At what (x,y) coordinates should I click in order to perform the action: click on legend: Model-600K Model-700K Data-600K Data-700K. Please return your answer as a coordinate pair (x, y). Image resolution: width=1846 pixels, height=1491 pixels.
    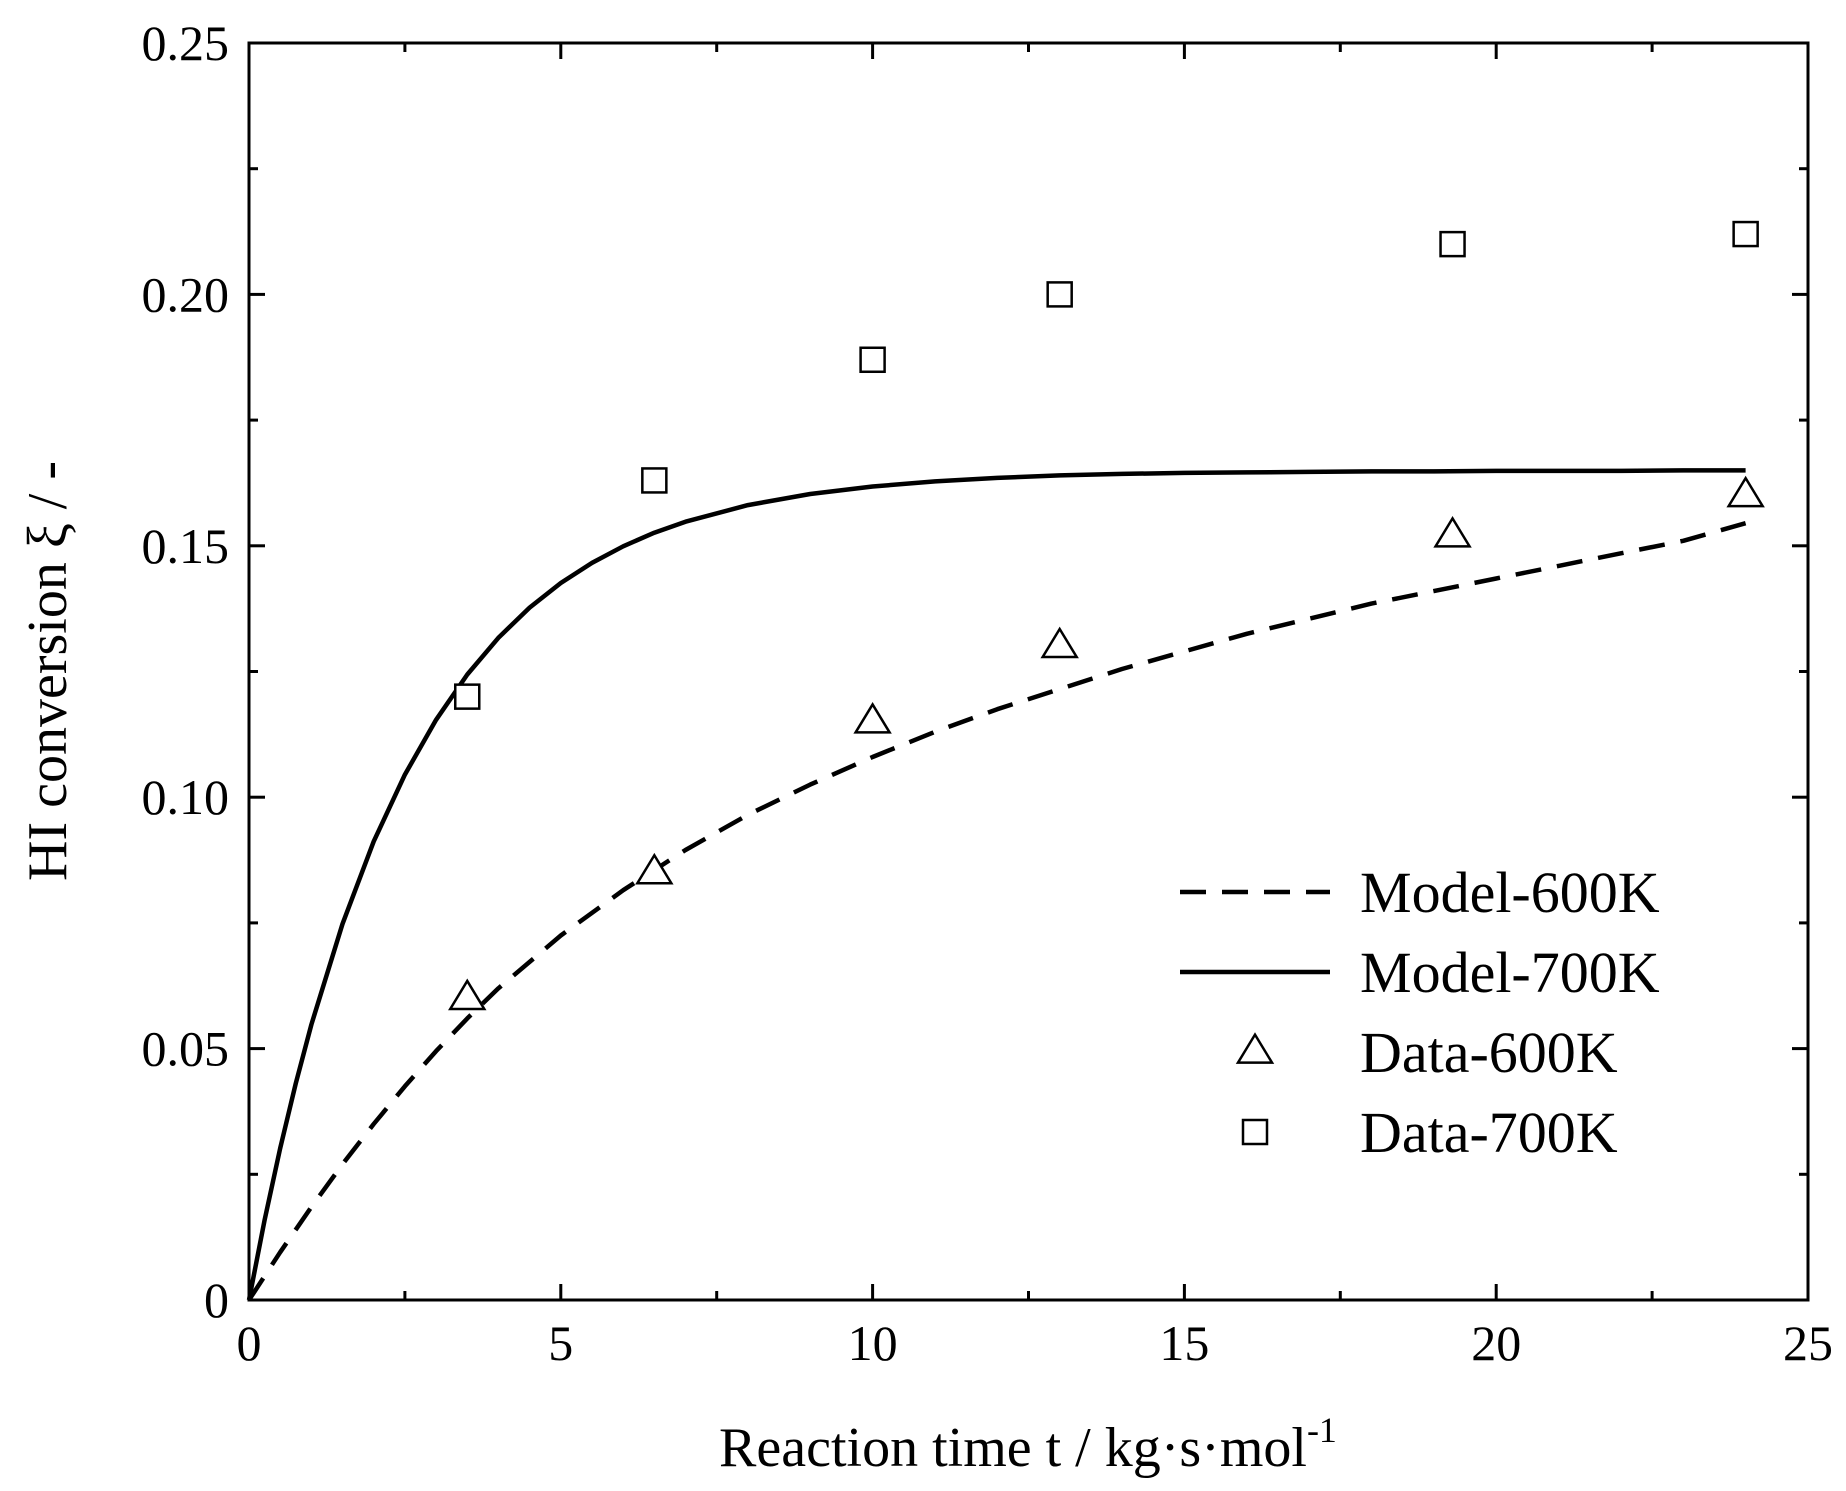
    Looking at the image, I should click on (1420, 1012).